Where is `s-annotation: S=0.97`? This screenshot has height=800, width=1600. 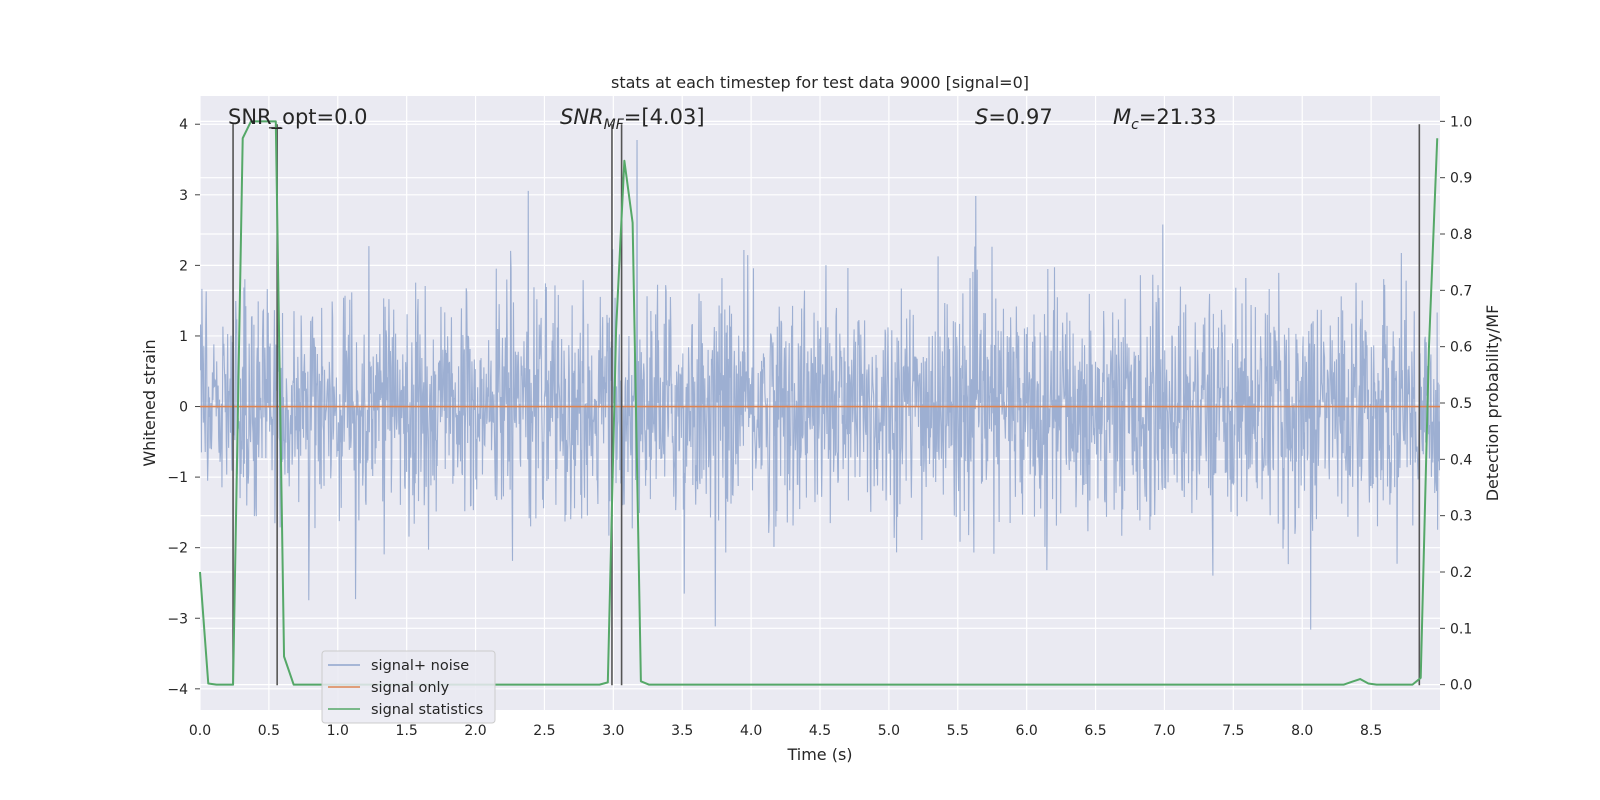
s-annotation: S=0.97 is located at coordinates (1014, 117).